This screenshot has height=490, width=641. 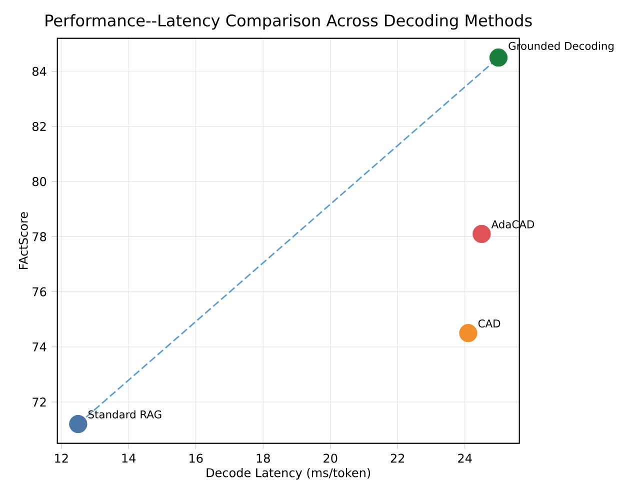 What do you see at coordinates (61, 458) in the screenshot?
I see `x-tick-label: 12` at bounding box center [61, 458].